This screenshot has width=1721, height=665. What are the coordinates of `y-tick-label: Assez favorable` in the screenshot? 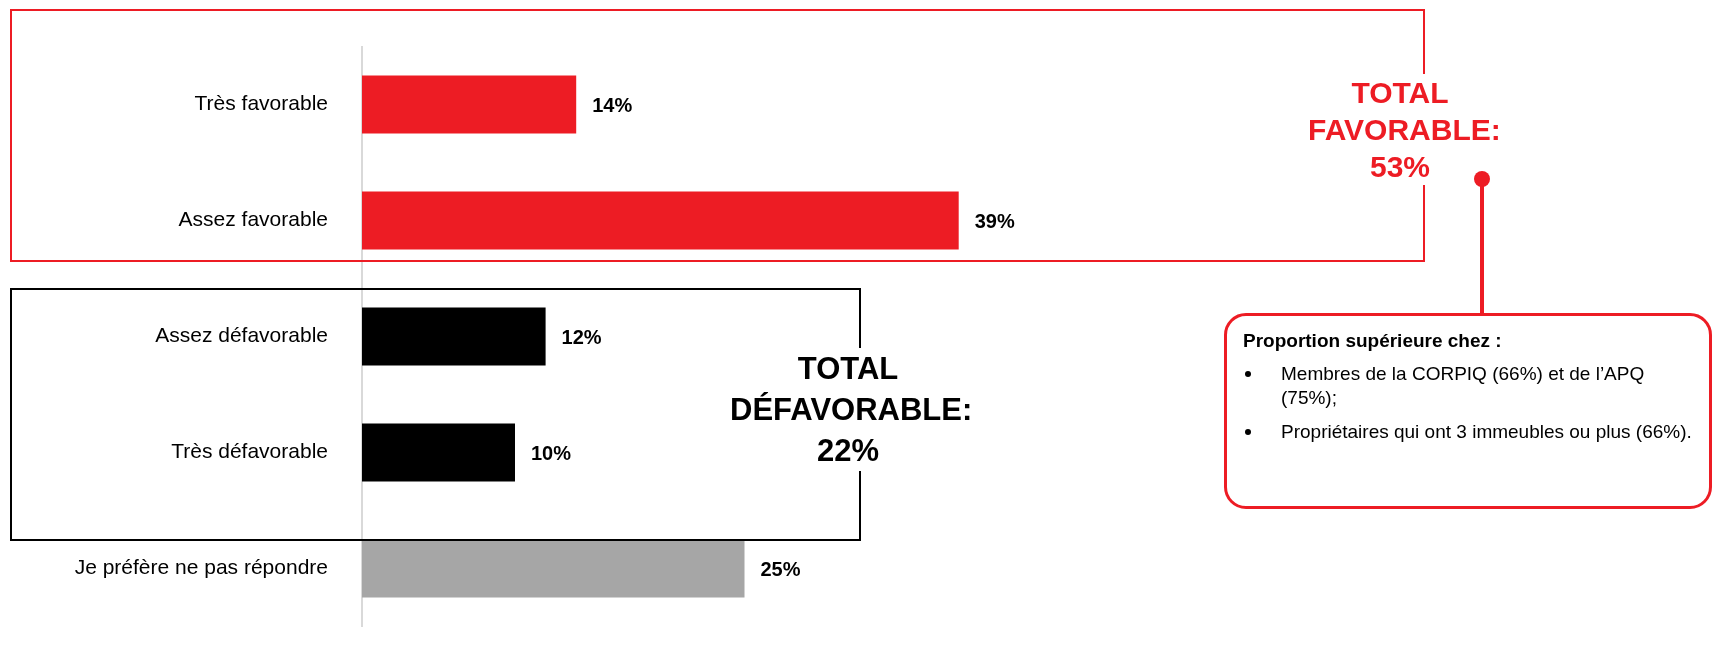 It's located at (253, 219).